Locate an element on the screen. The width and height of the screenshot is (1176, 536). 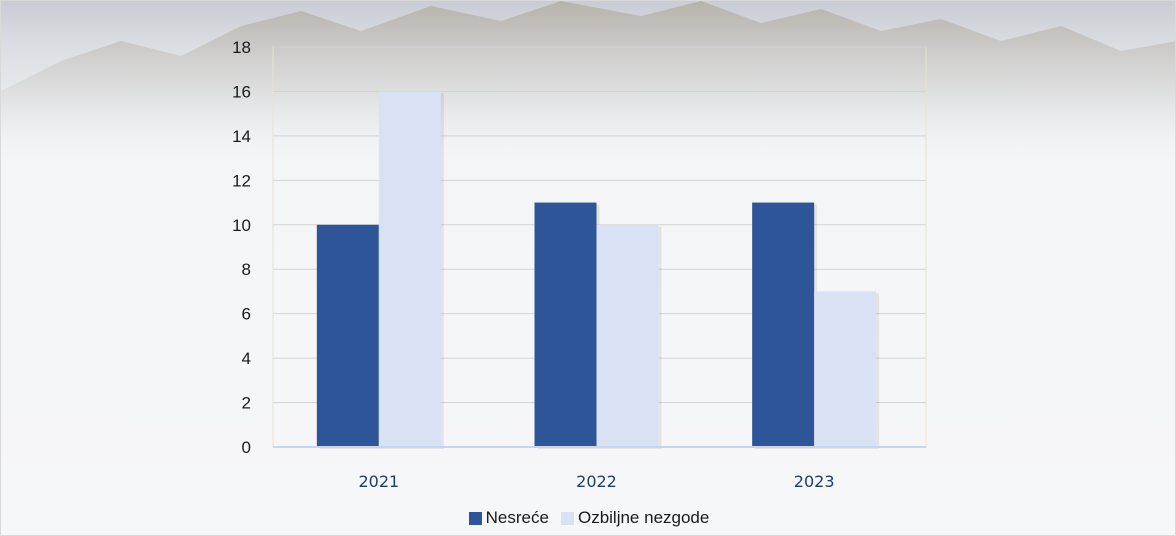
x-tick-label: 2023 is located at coordinates (814, 481).